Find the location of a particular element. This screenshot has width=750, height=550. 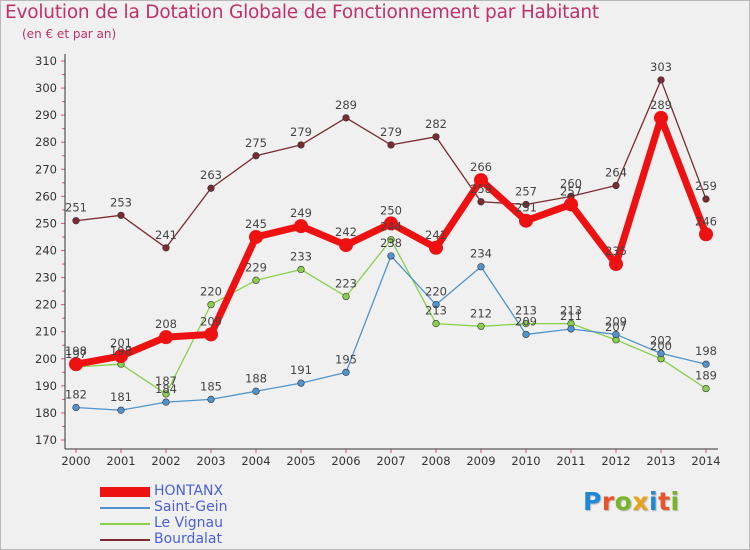

x-tick-label: 2005 is located at coordinates (300, 461).